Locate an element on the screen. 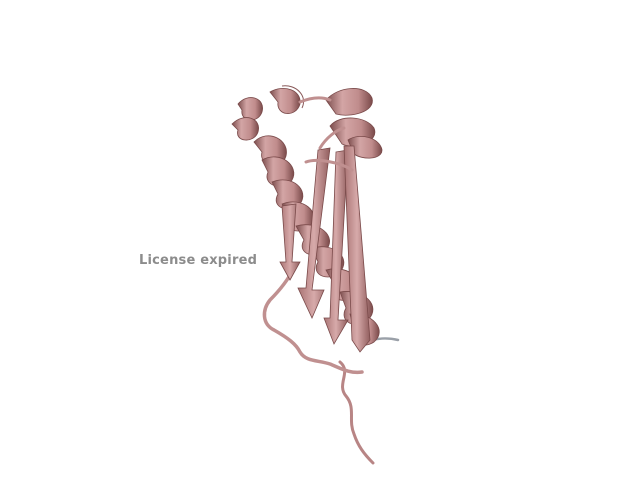  coil-loop-left is located at coordinates (313, 320).